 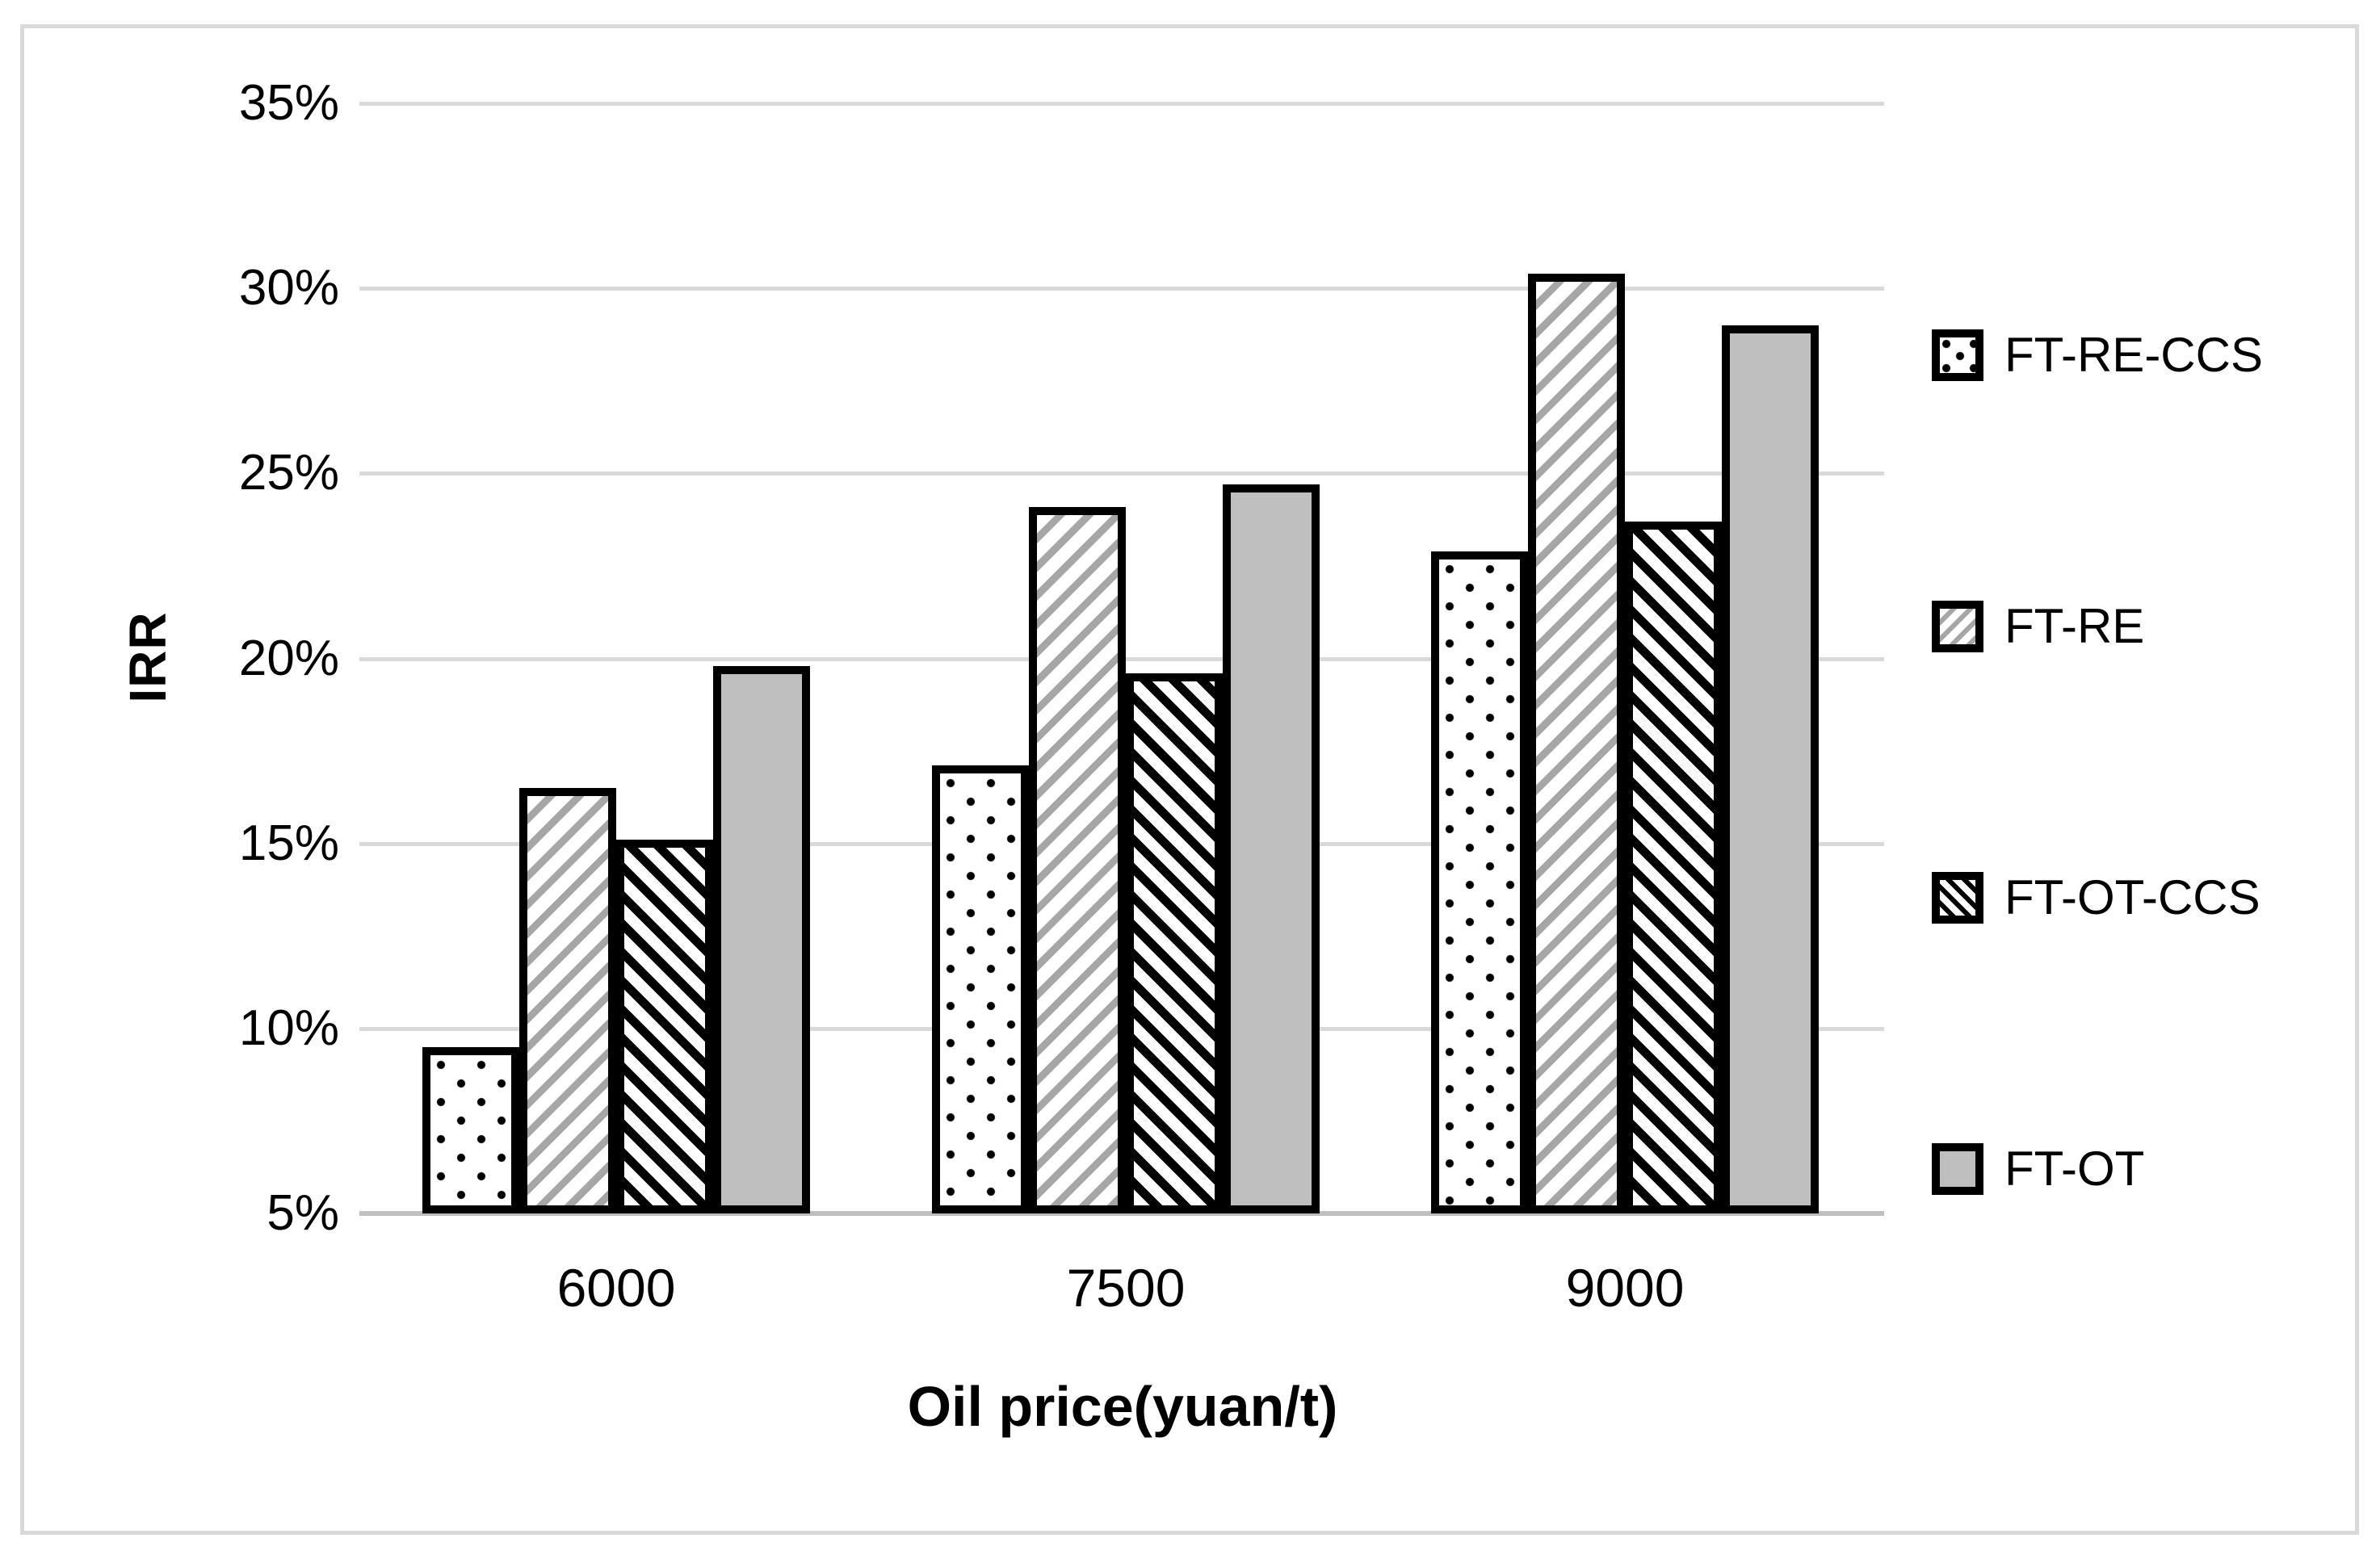 What do you see at coordinates (1122, 1406) in the screenshot?
I see `x-axis-title: Oil price(yuan/t)` at bounding box center [1122, 1406].